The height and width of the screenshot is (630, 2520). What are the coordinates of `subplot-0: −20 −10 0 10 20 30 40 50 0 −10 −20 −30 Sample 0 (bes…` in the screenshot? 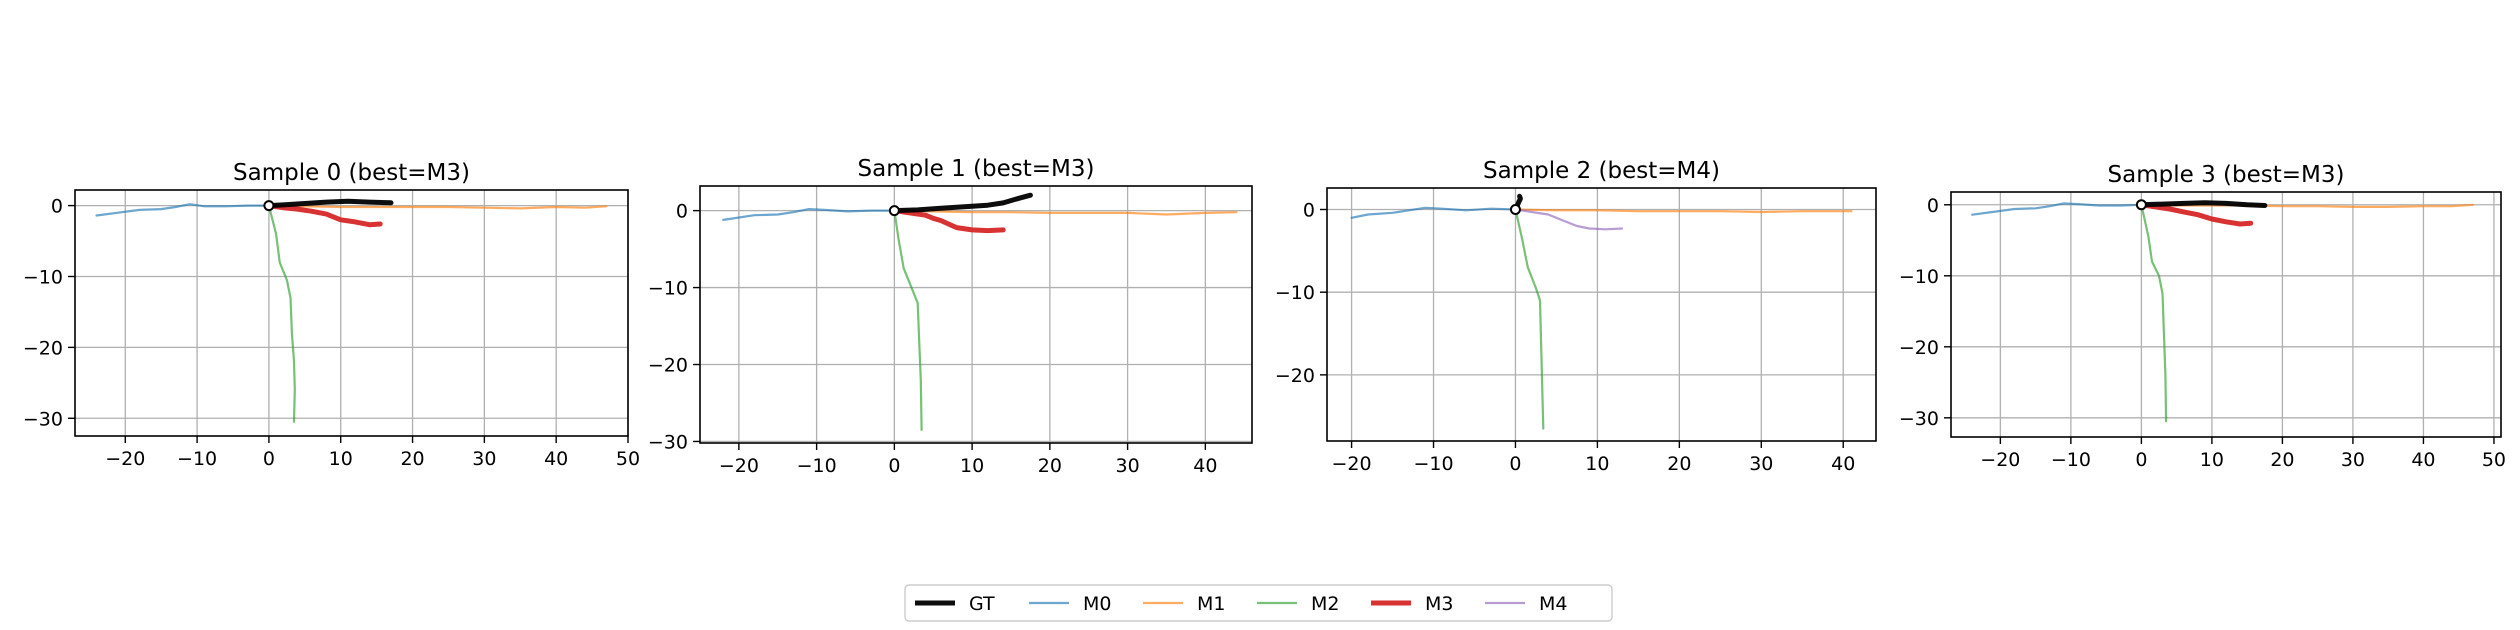 It's located at (331, 315).